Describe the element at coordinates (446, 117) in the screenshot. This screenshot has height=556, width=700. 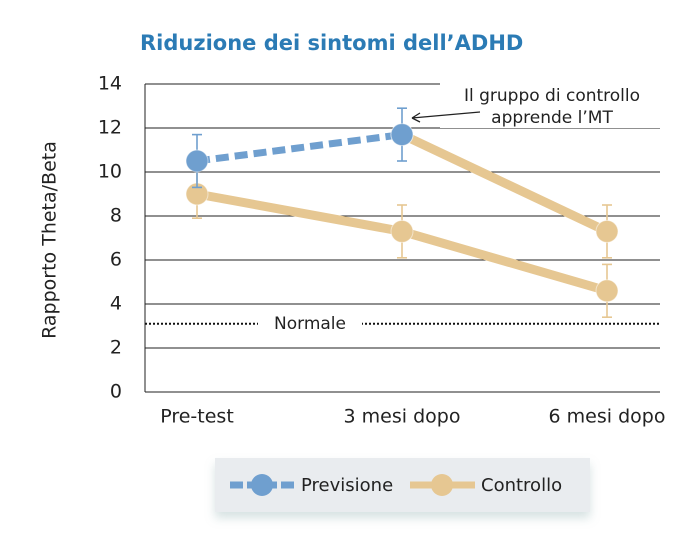
I see `annotation-arrow` at that location.